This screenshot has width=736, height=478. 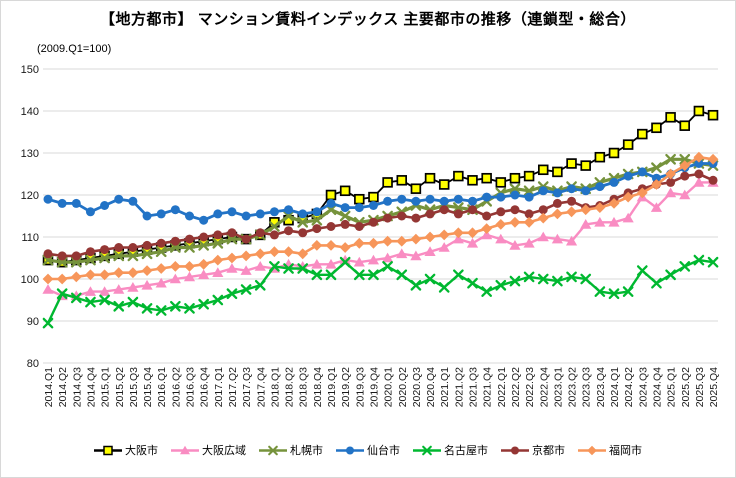 What do you see at coordinates (332, 387) in the screenshot?
I see `x-tick-label: 2019.Q1` at bounding box center [332, 387].